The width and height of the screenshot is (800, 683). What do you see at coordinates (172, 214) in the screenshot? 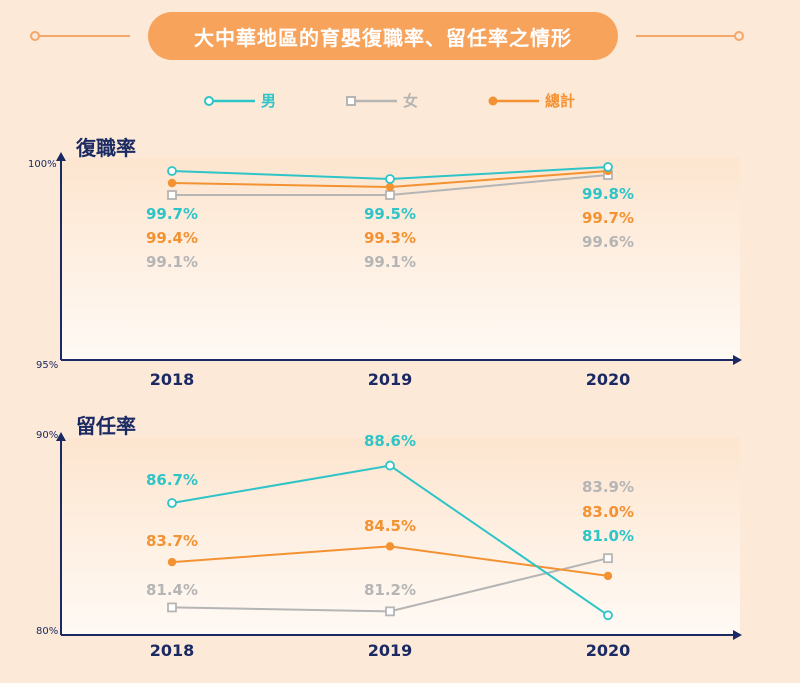
I see `chart1-label-male-2018: 99.7%` at bounding box center [172, 214].